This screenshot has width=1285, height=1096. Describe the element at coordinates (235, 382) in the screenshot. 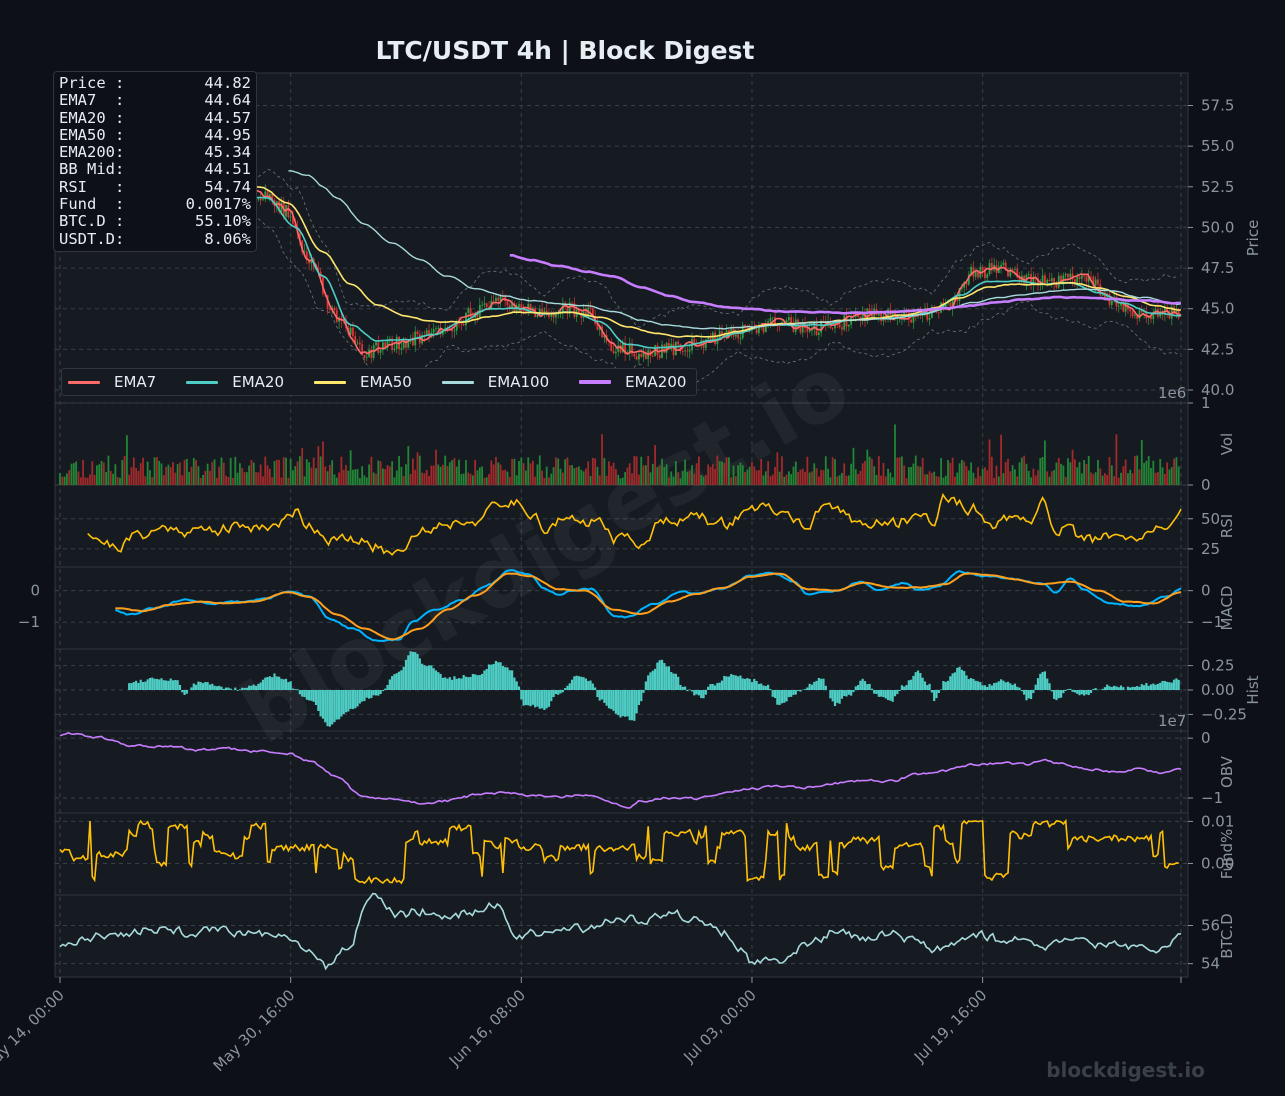

I see `legend-item: EMA20` at that location.